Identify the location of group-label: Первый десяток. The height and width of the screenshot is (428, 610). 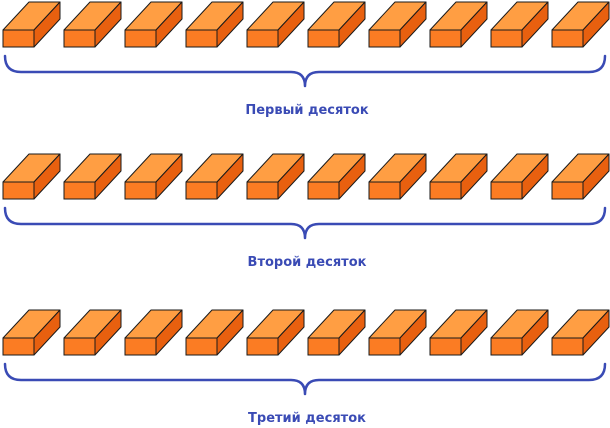
(306, 110).